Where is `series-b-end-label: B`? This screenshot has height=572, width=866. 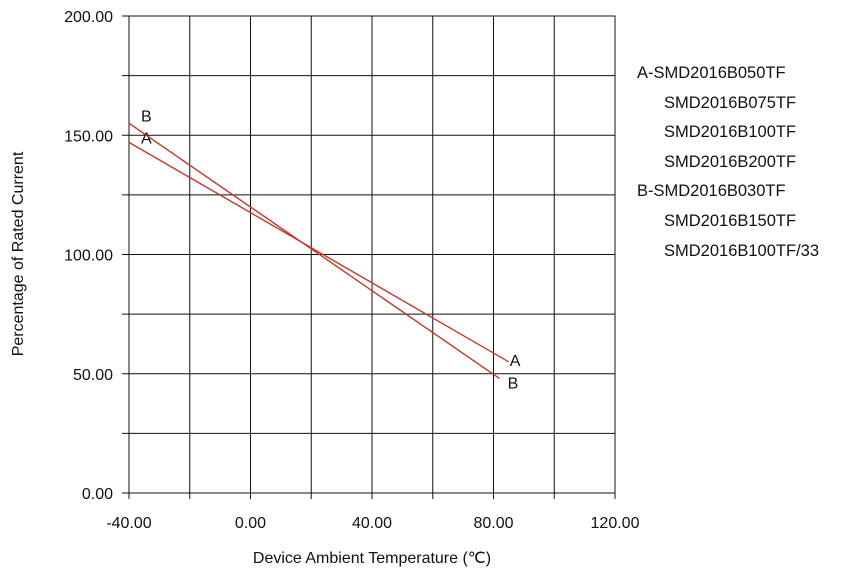 series-b-end-label: B is located at coordinates (513, 384).